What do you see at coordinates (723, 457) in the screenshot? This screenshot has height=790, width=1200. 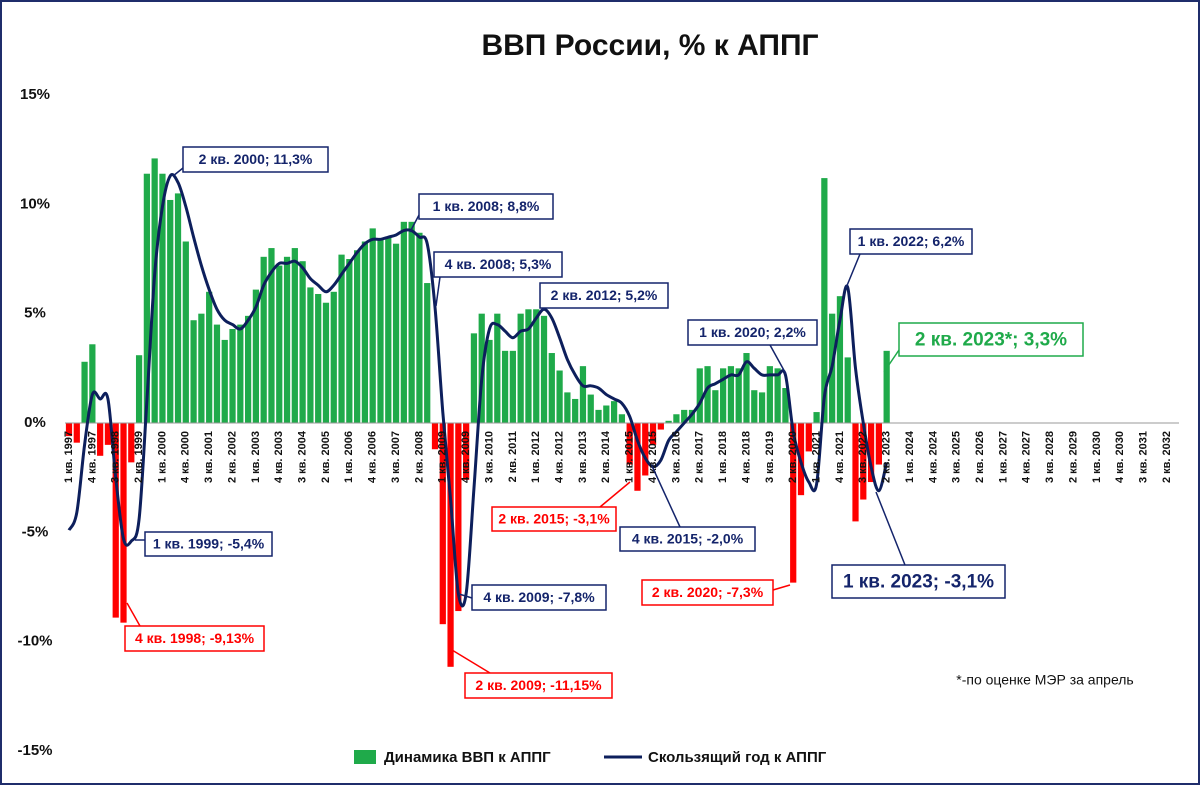 I see `x-tick-label: 1 кв. 2018` at bounding box center [723, 457].